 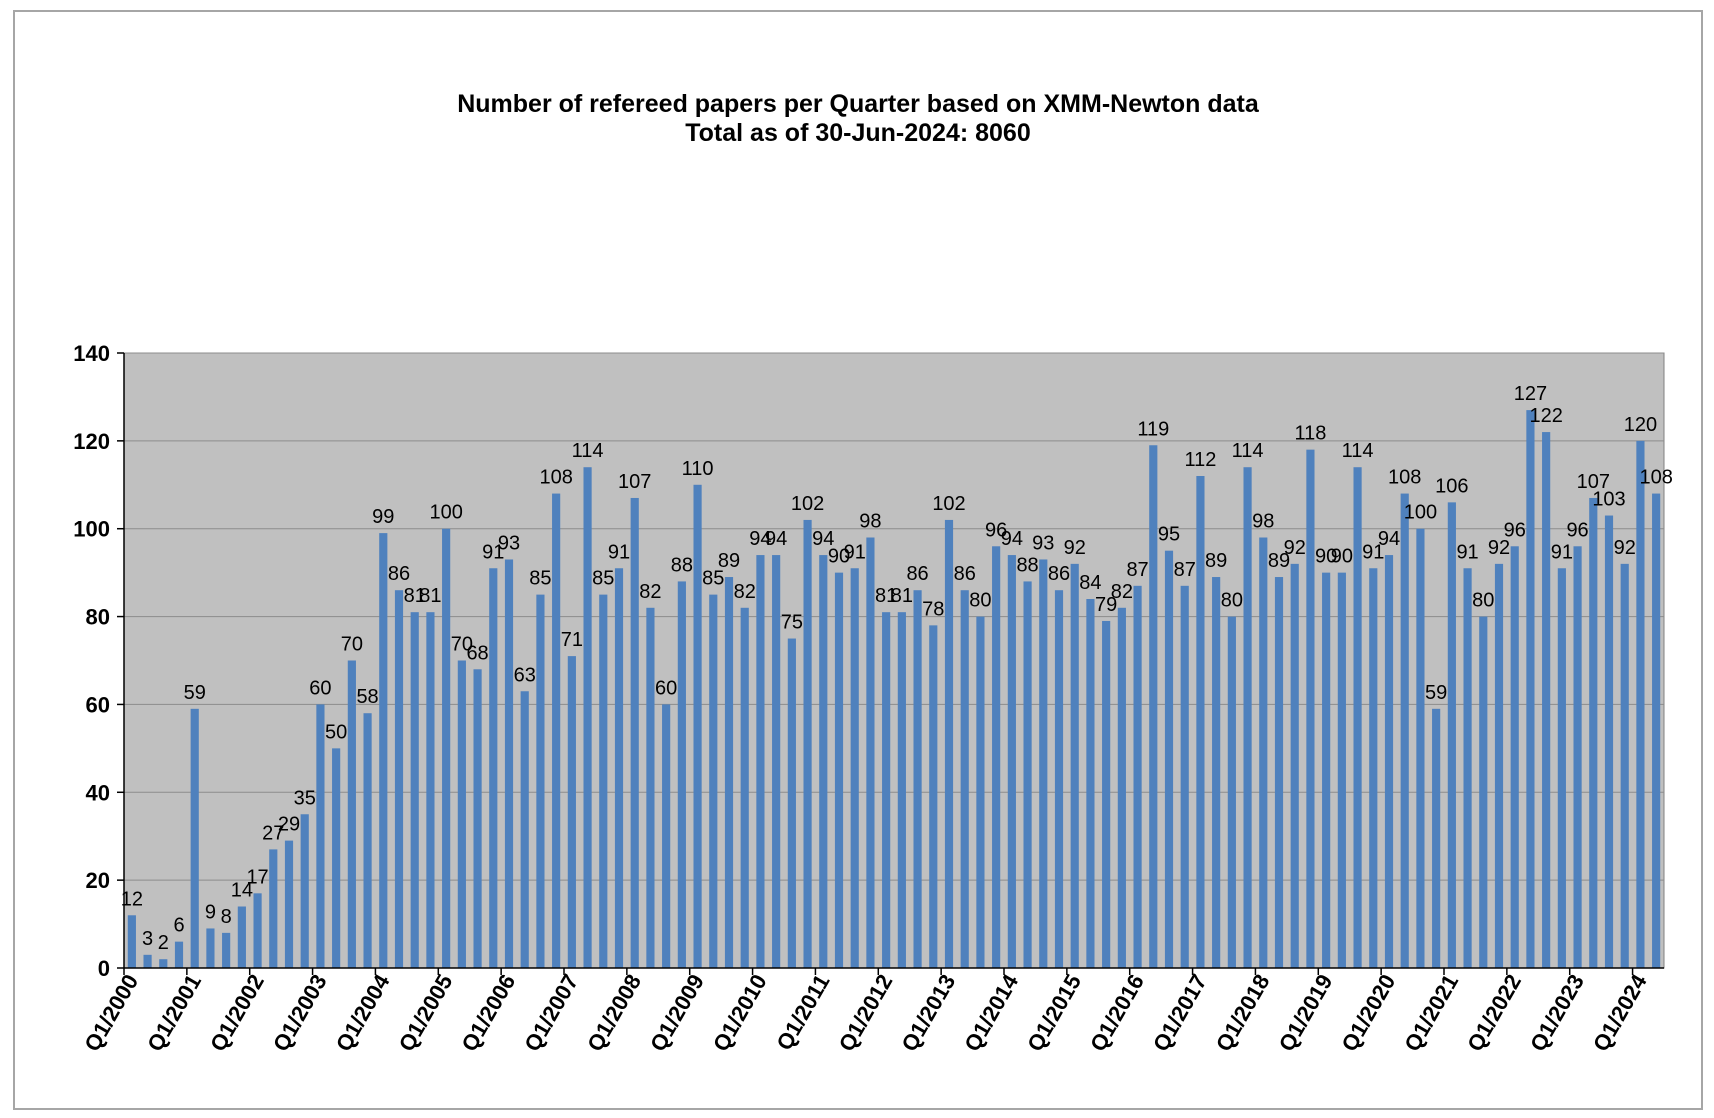 I want to click on x-tick-label: Q1/2022, so click(x=1494, y=1013).